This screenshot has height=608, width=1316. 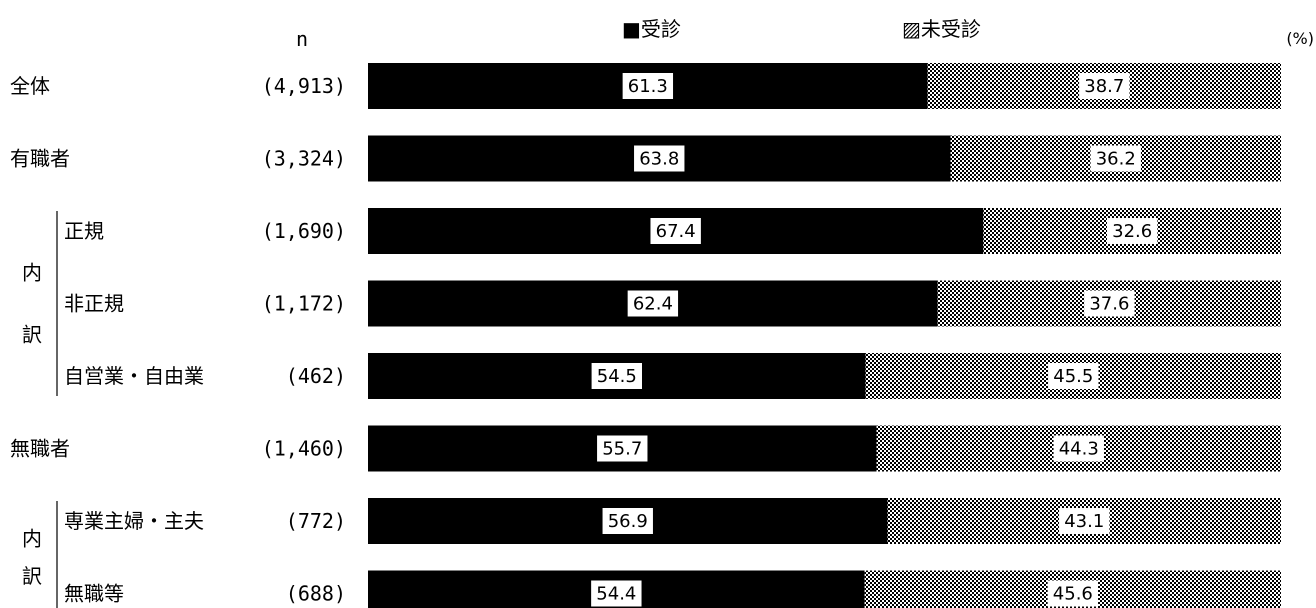 I want to click on row-label: 全体, so click(x=30, y=86).